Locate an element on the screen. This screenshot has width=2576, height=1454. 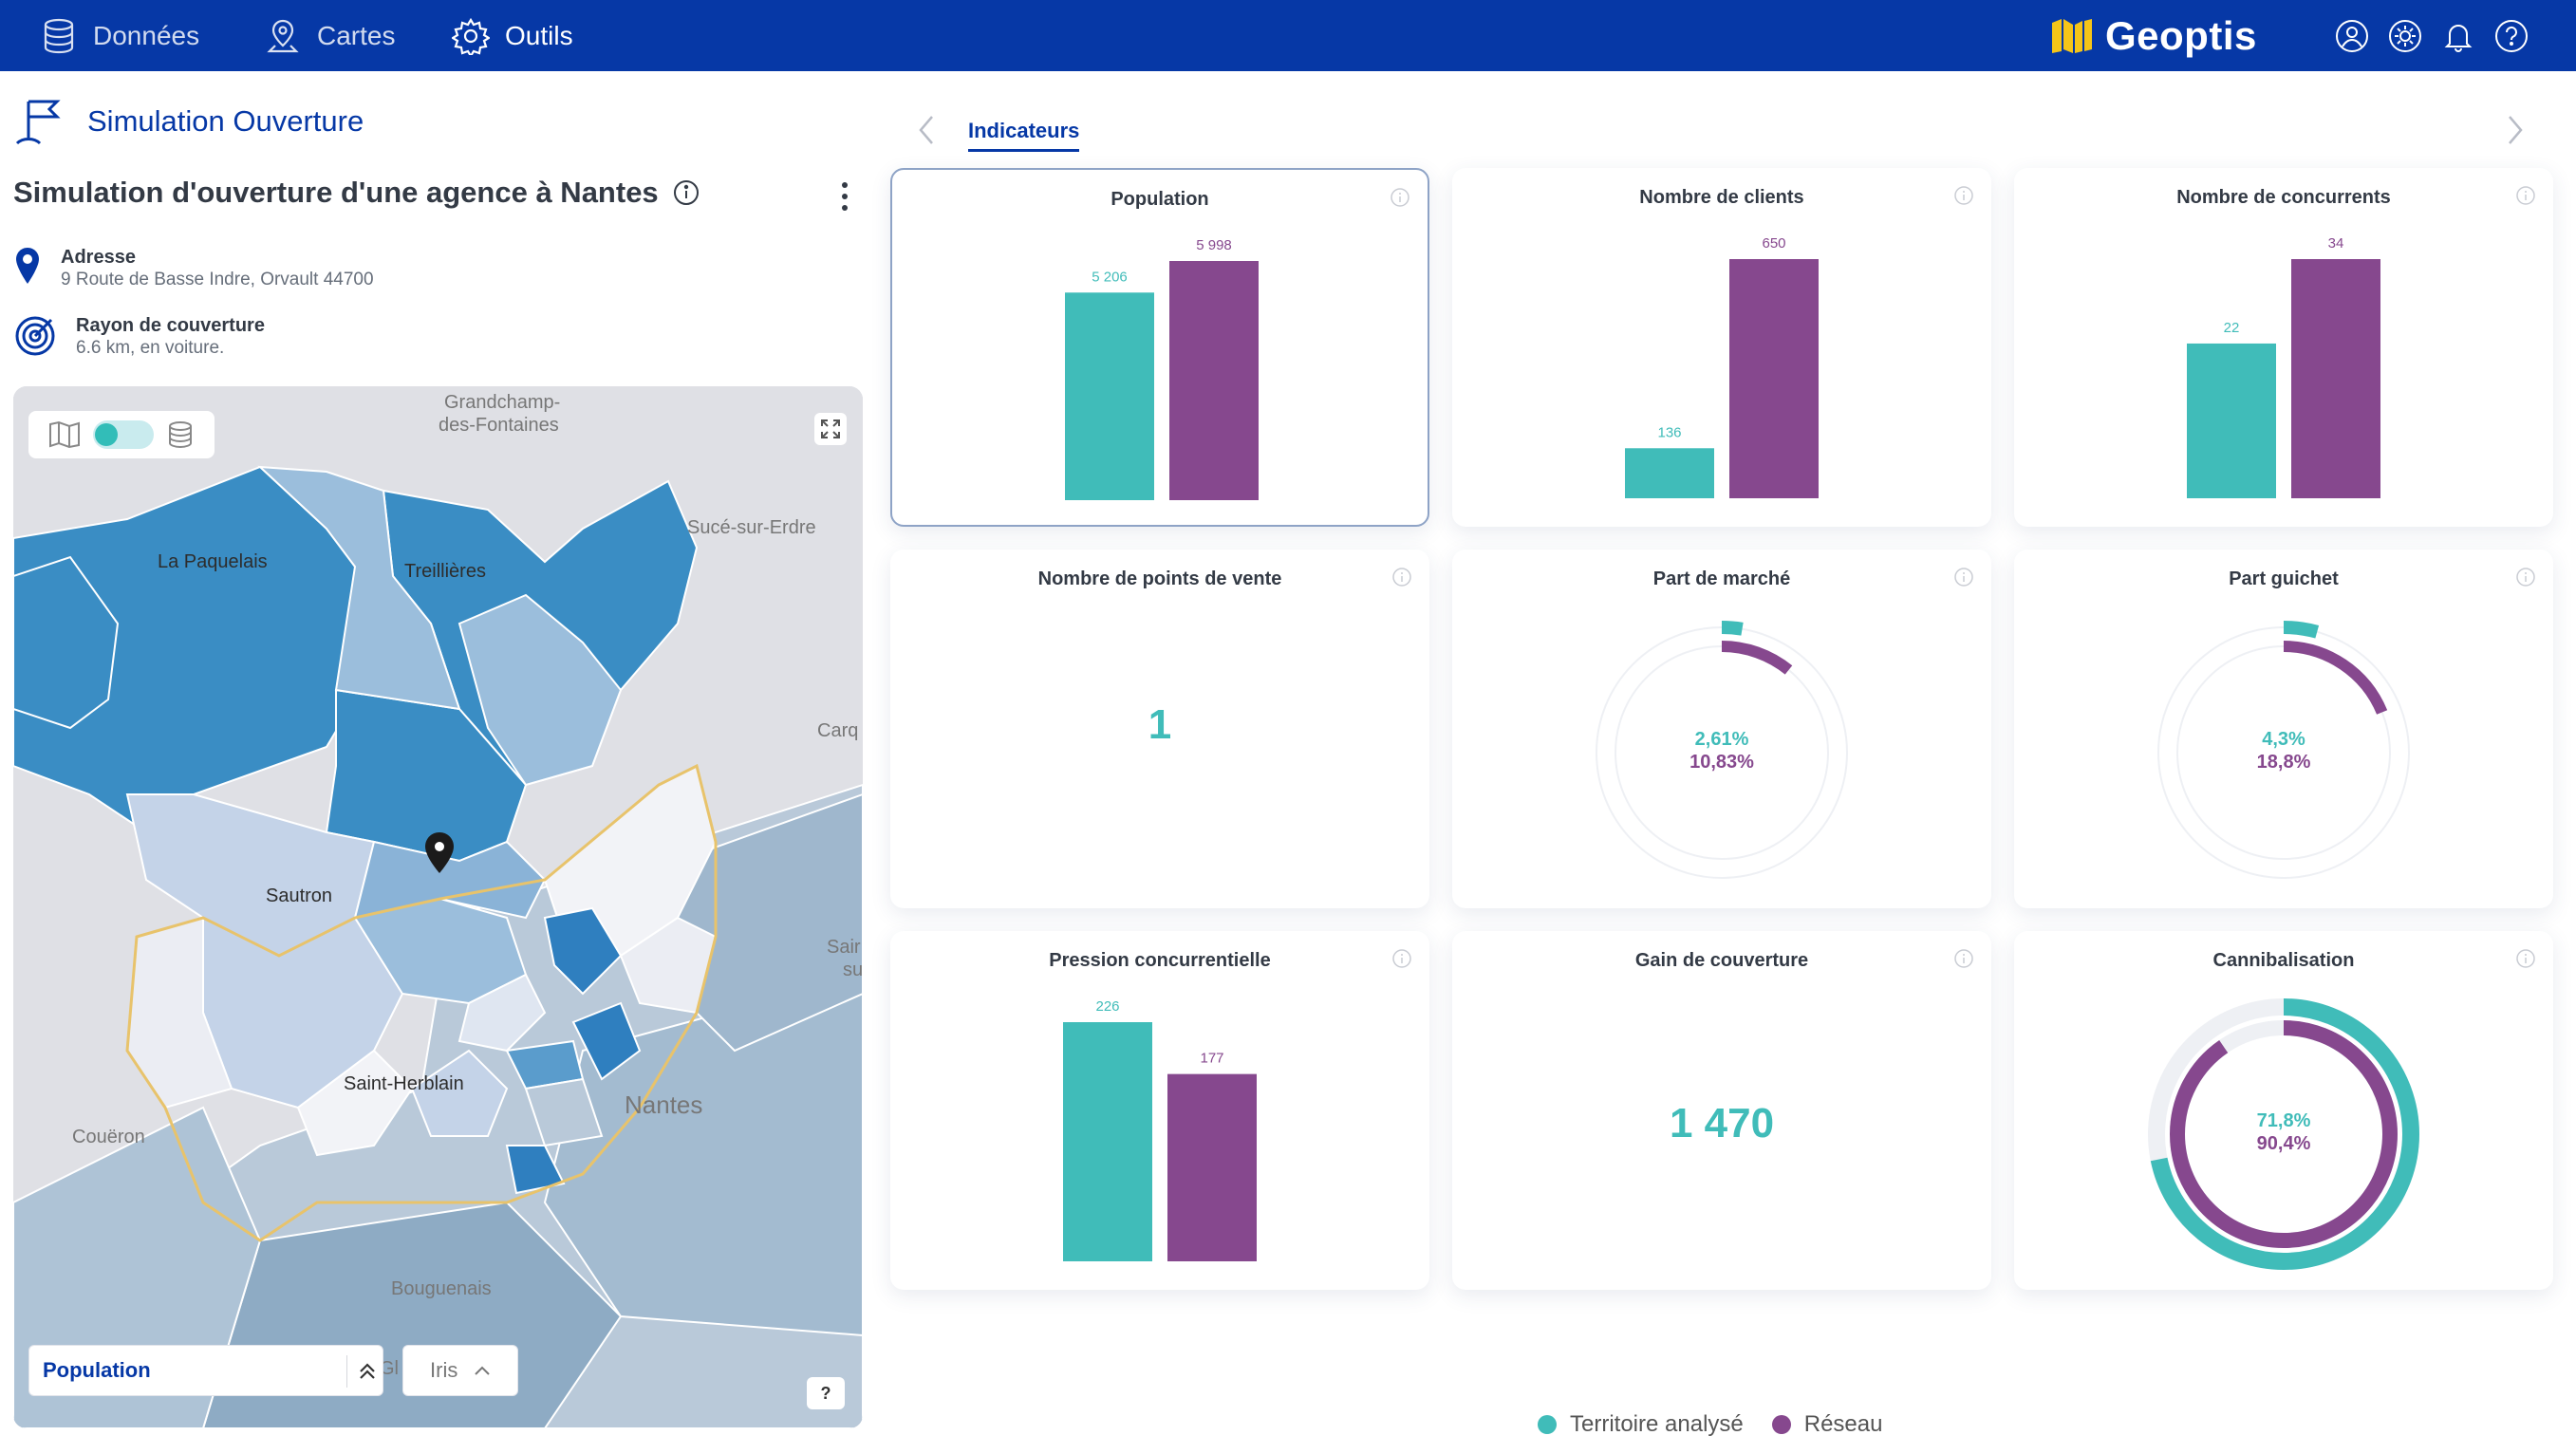
map-help-button: ? is located at coordinates (826, 1393).